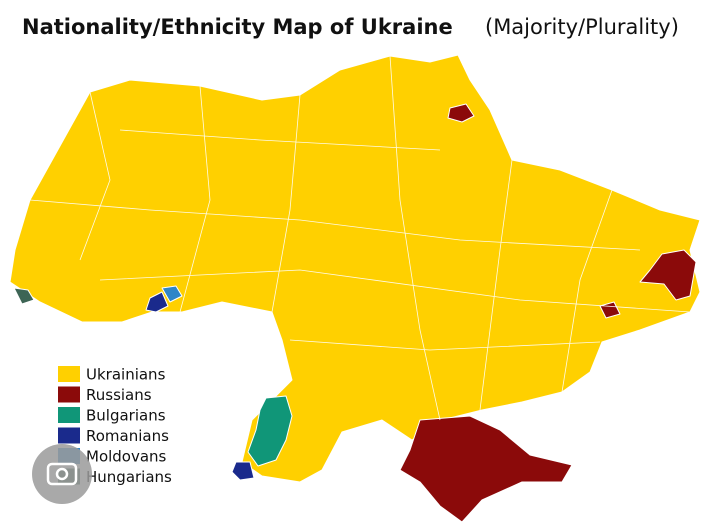 The image size is (719, 529). Describe the element at coordinates (119, 395) in the screenshot. I see `legend-label: Russians` at that location.